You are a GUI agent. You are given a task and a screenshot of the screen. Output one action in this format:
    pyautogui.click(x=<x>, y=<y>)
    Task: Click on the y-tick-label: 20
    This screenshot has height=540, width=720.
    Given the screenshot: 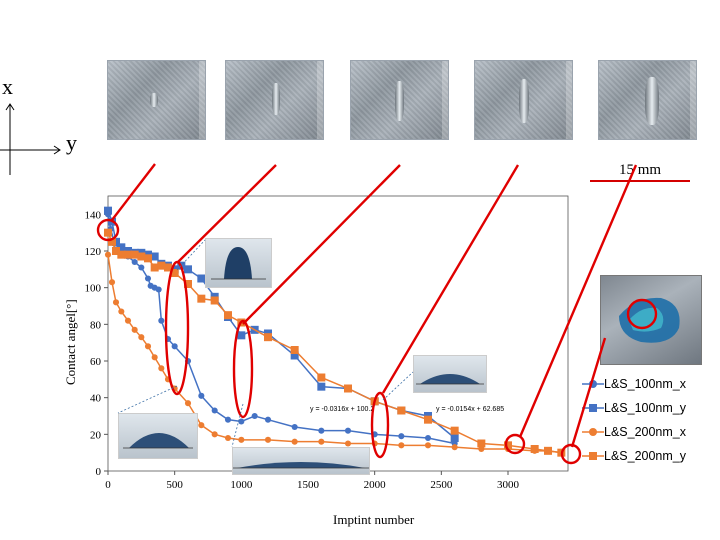 What is the action you would take?
    pyautogui.click(x=96, y=435)
    